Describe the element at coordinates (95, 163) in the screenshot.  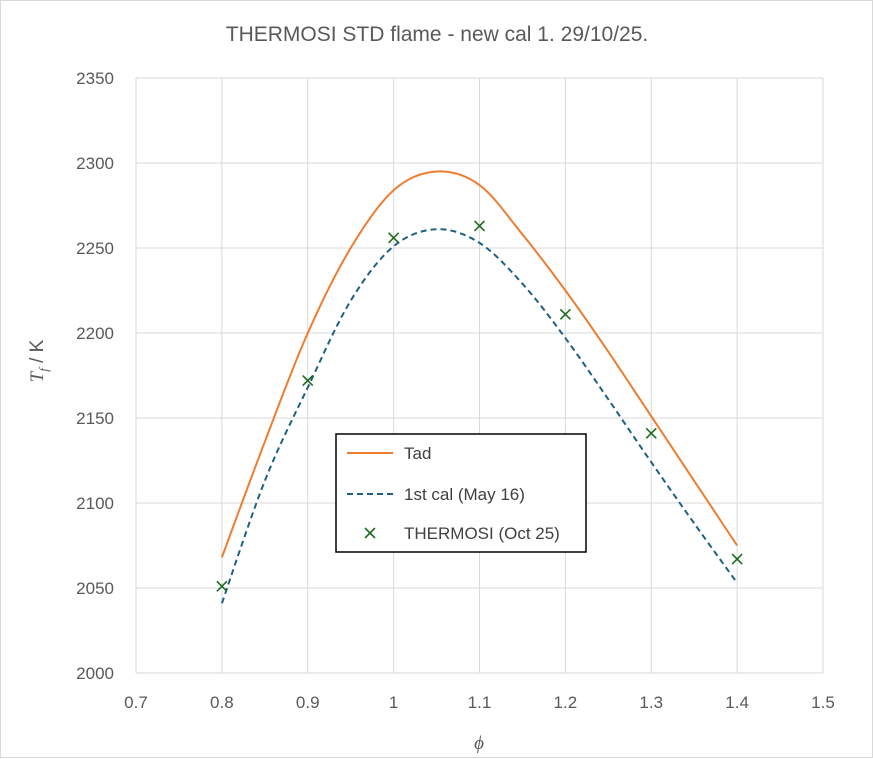
I see `y-tick-label: 2300` at that location.